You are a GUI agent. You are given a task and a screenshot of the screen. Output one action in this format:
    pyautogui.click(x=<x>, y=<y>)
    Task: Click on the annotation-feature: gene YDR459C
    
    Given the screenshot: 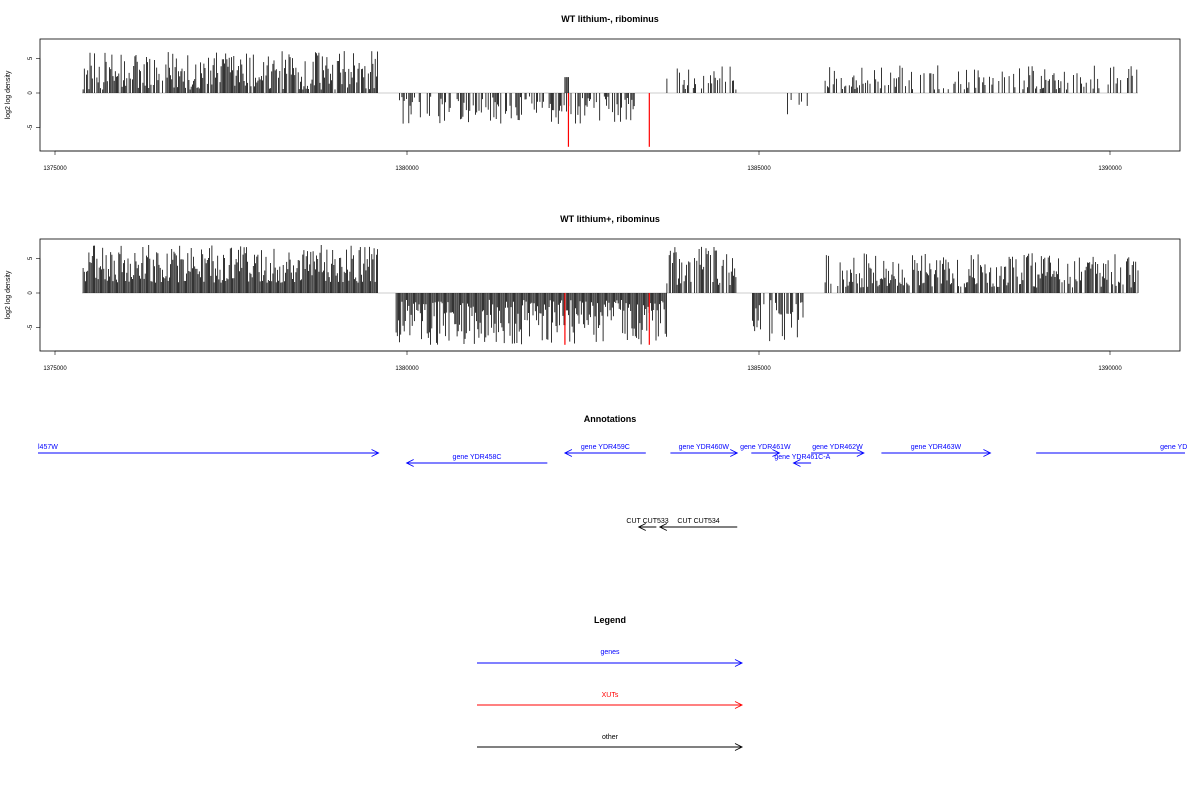 What is the action you would take?
    pyautogui.click(x=604, y=450)
    